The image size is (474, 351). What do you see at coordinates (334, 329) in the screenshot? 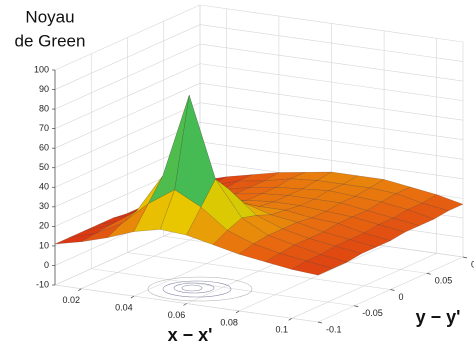
I see `y-tick-label: -0.1` at bounding box center [334, 329].